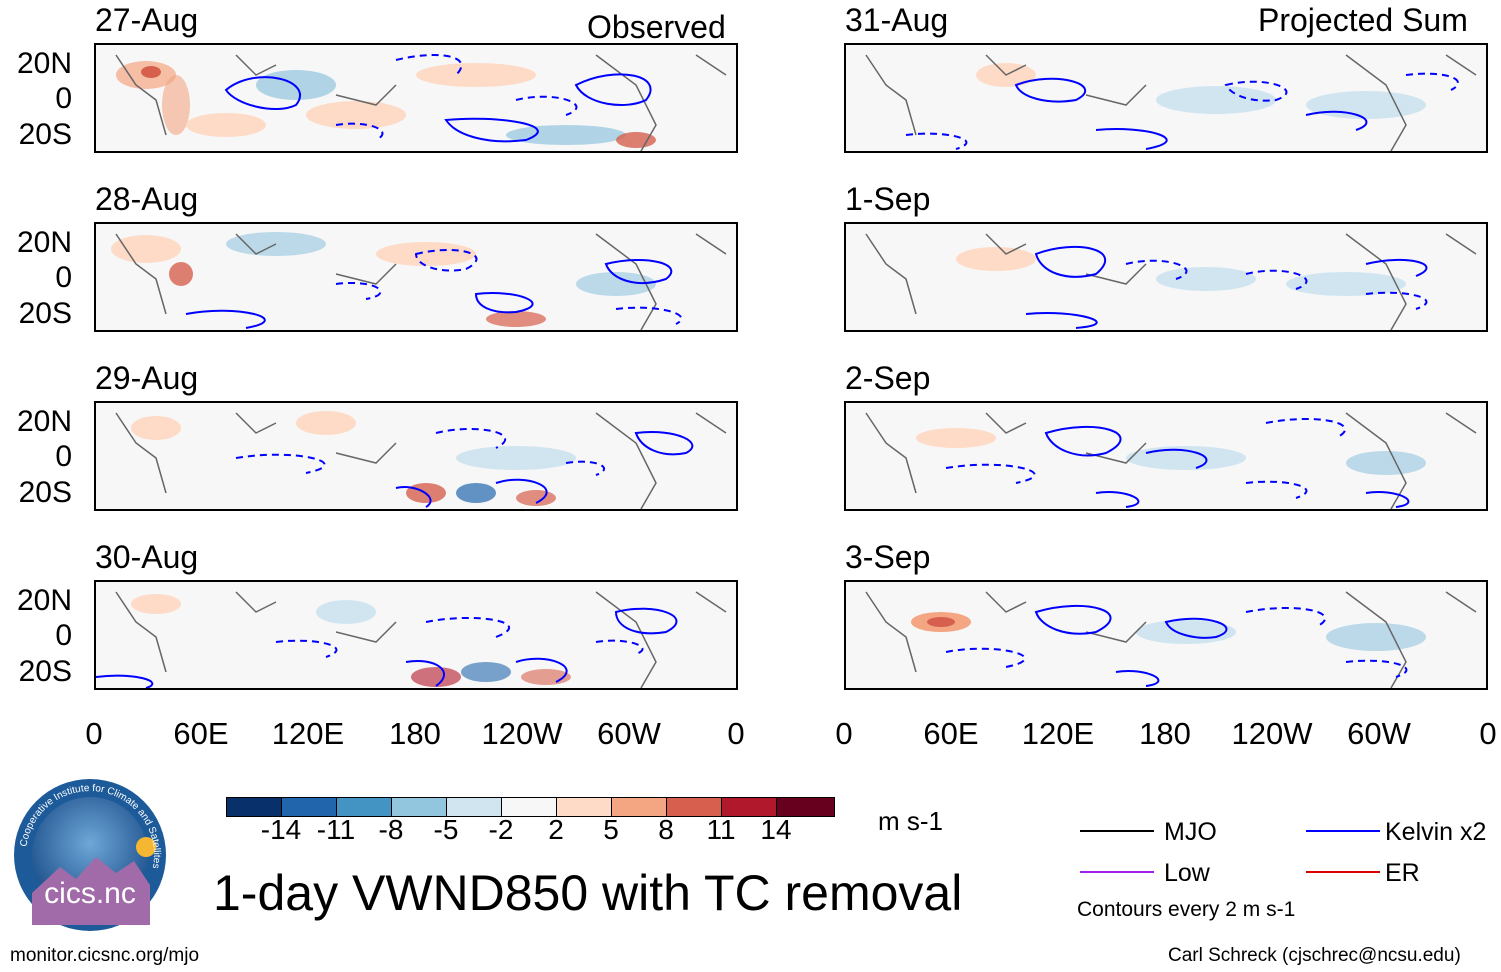 The width and height of the screenshot is (1501, 972). I want to click on logo-text: cics.nc, so click(90, 893).